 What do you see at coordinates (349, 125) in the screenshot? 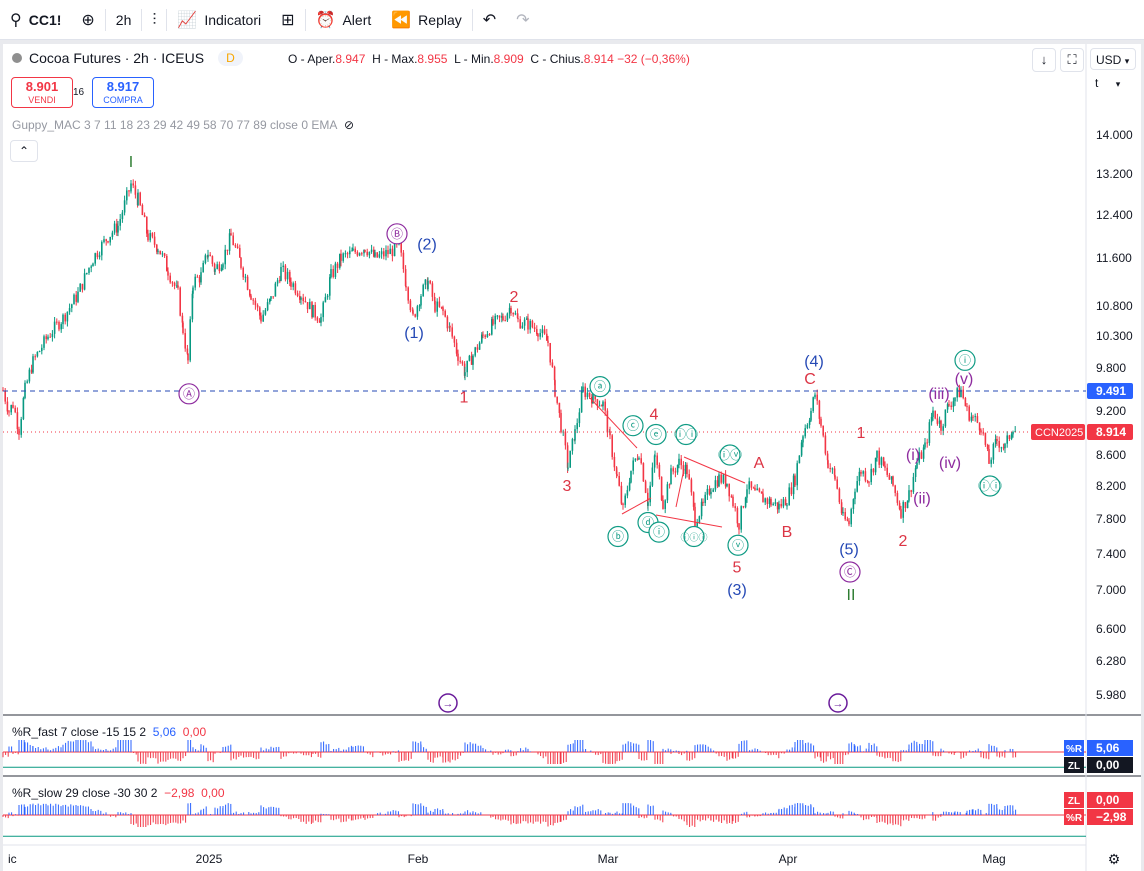
I see `eye-hidden-icon: ⊘` at bounding box center [349, 125].